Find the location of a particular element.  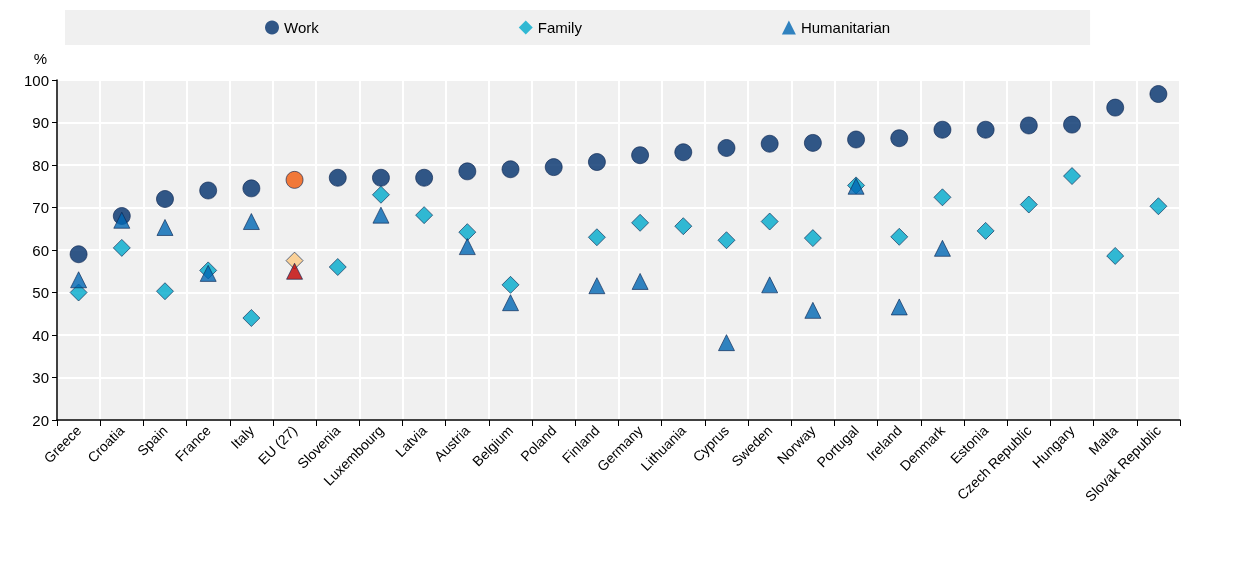

legend-label: Humanitarian is located at coordinates (845, 27).